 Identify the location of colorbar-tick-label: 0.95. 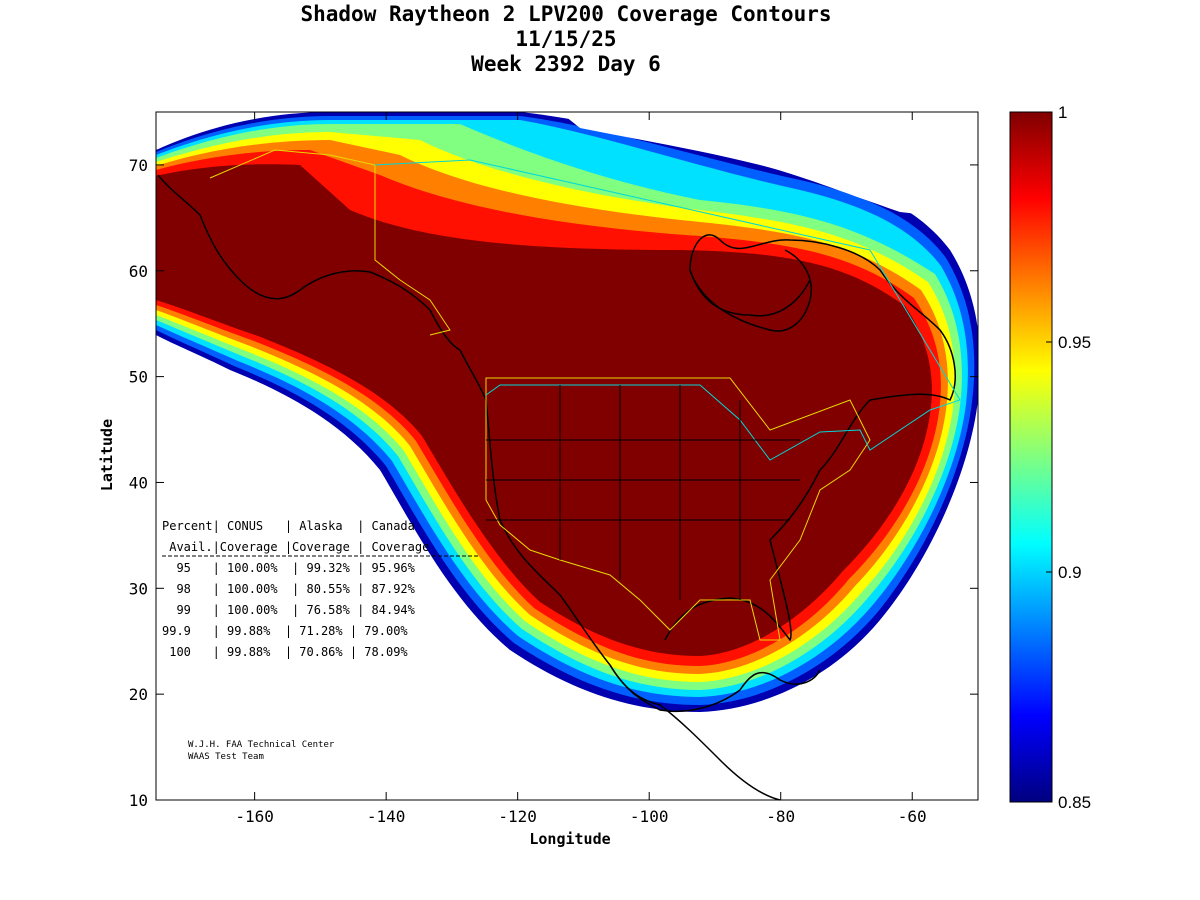
(1074, 342).